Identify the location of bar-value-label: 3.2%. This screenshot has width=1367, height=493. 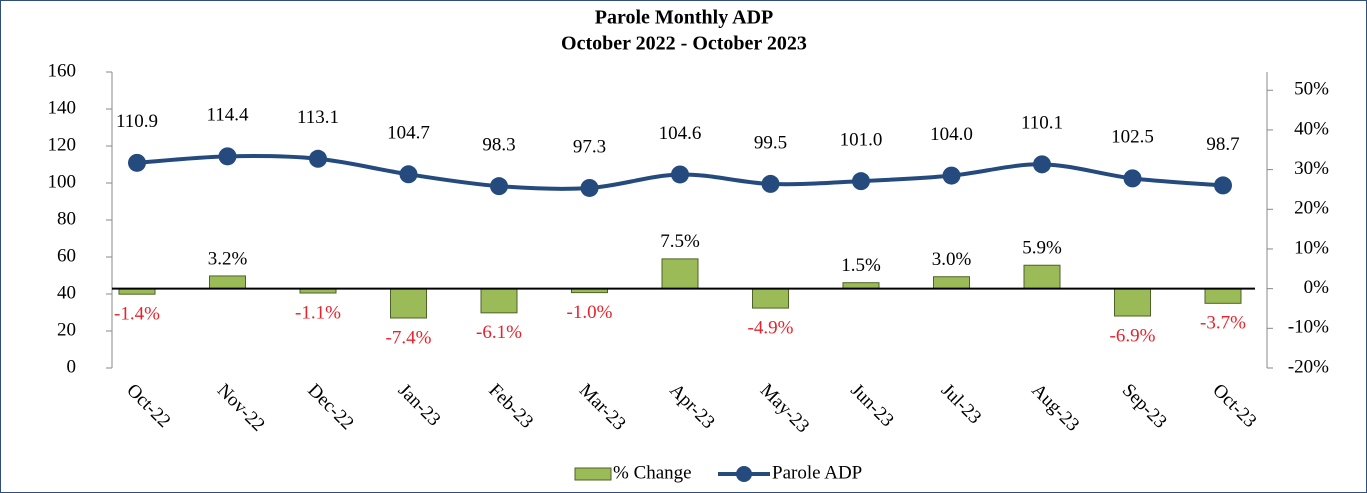
(228, 258).